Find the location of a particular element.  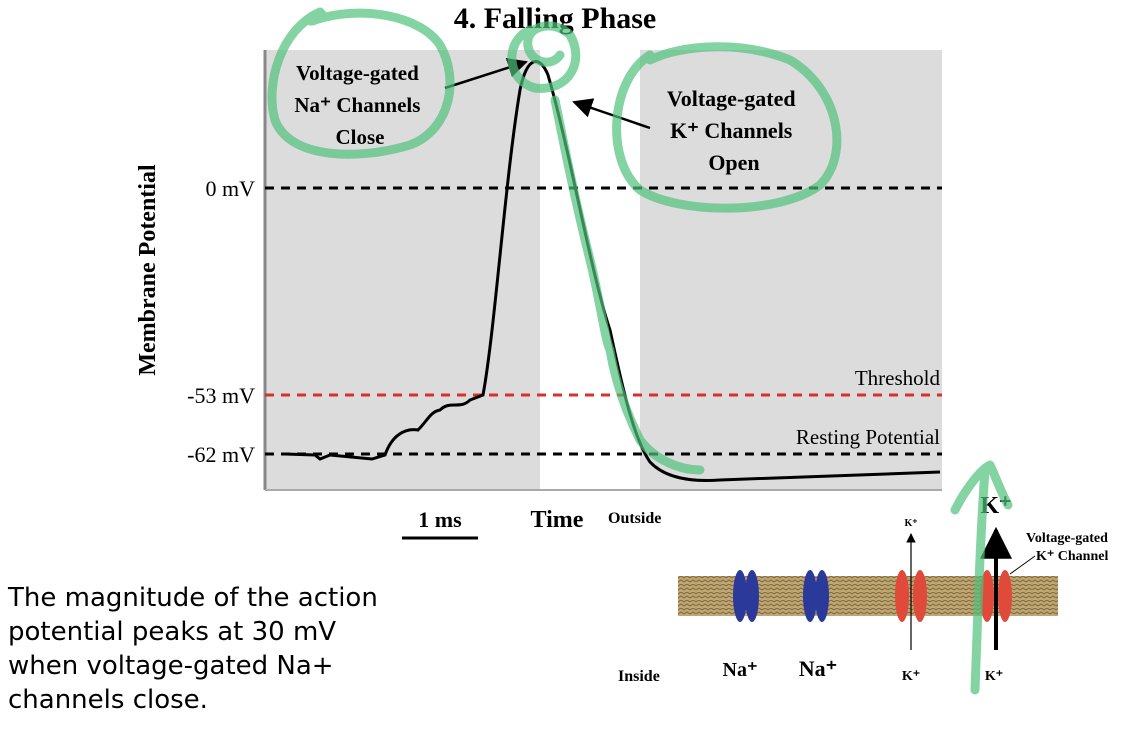

inside-label: Inside is located at coordinates (639, 676).